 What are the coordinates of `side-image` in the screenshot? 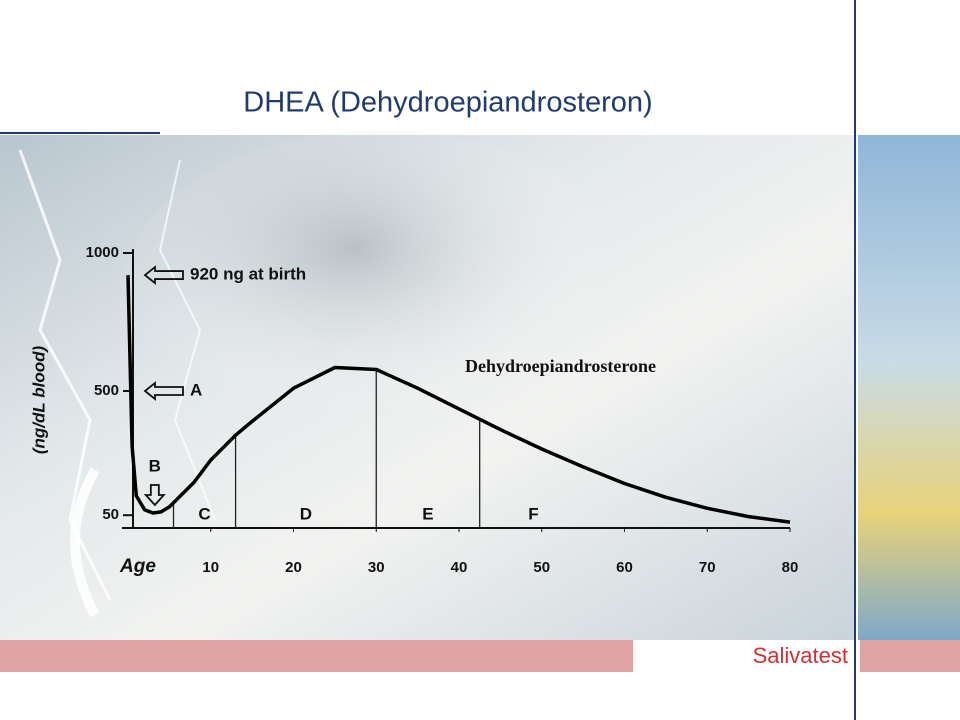 It's located at (909, 387).